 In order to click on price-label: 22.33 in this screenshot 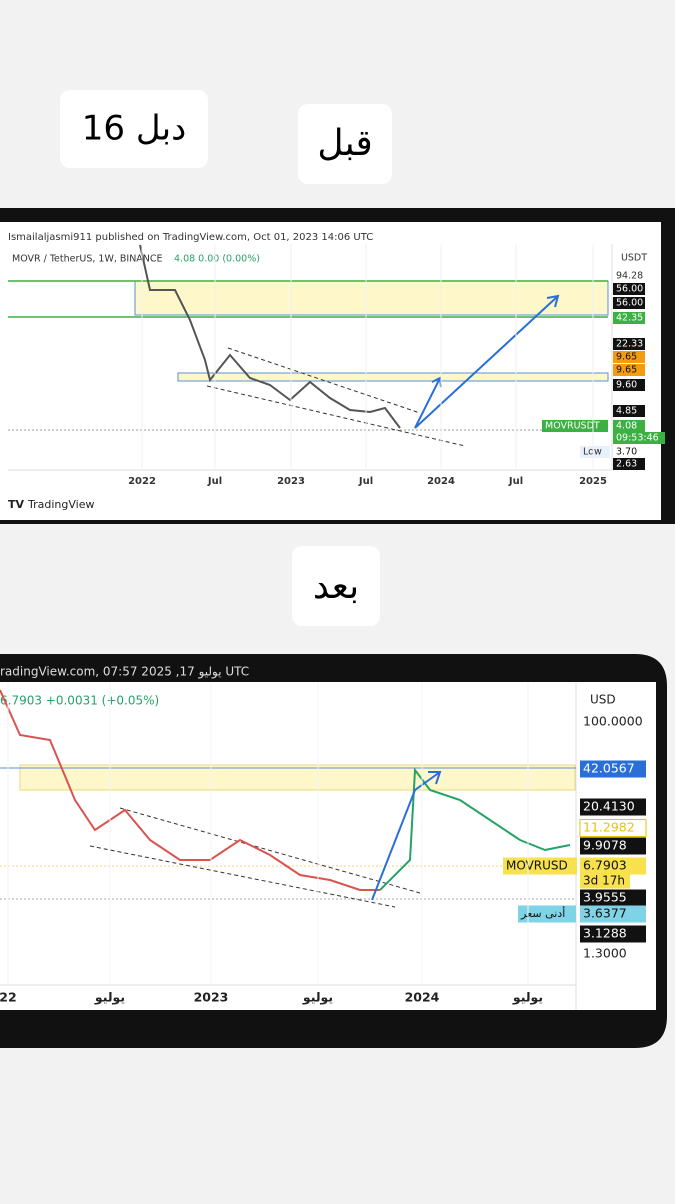, I will do `click(629, 344)`.